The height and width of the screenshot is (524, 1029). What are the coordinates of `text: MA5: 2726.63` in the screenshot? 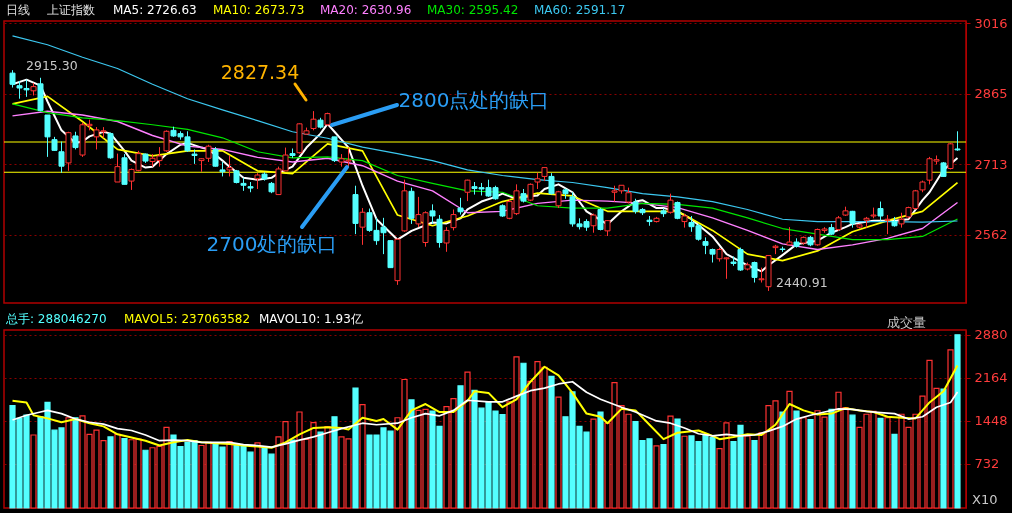 It's located at (155, 10).